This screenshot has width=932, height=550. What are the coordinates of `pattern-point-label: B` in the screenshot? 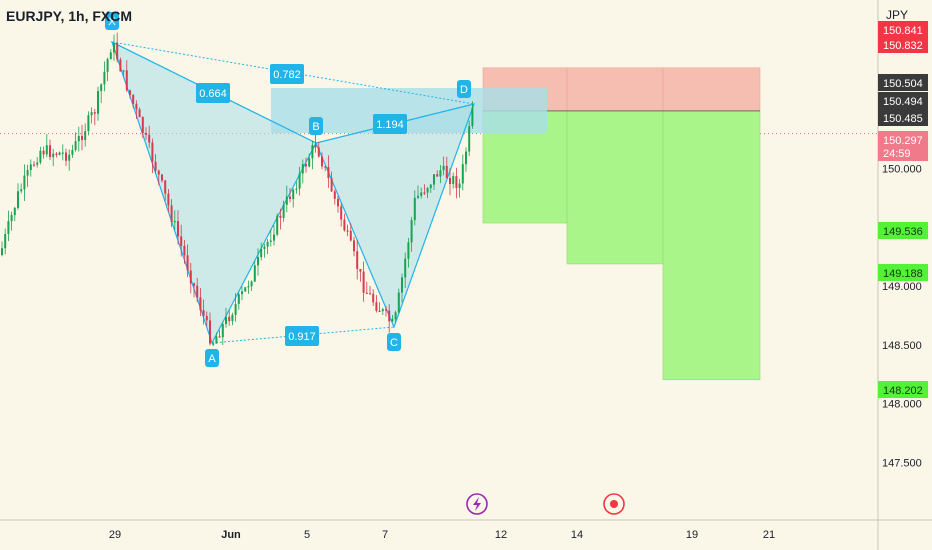 It's located at (315, 127).